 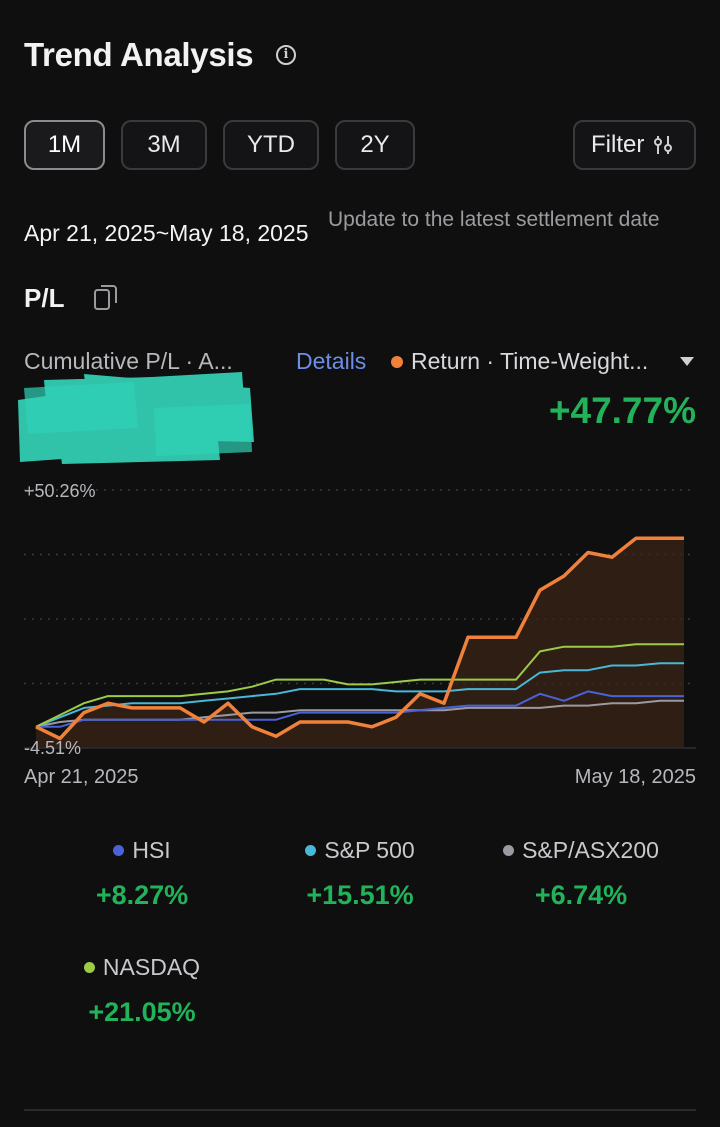 I want to click on x-axis-start-label: Apr 21, 2025, so click(x=81, y=777).